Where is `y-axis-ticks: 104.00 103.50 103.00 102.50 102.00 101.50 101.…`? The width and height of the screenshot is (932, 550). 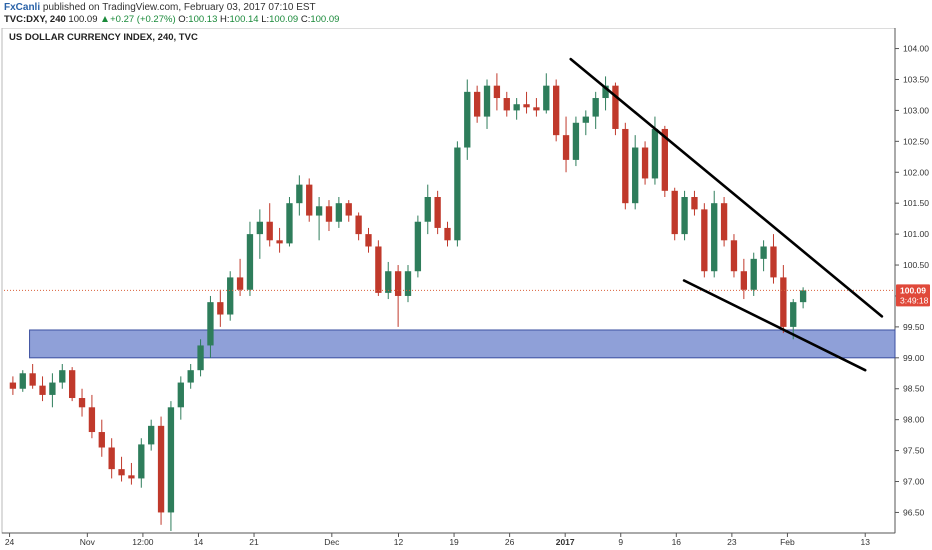 y-axis-ticks: 104.00 103.50 103.00 102.50 102.00 101.50 101.… is located at coordinates (912, 280).